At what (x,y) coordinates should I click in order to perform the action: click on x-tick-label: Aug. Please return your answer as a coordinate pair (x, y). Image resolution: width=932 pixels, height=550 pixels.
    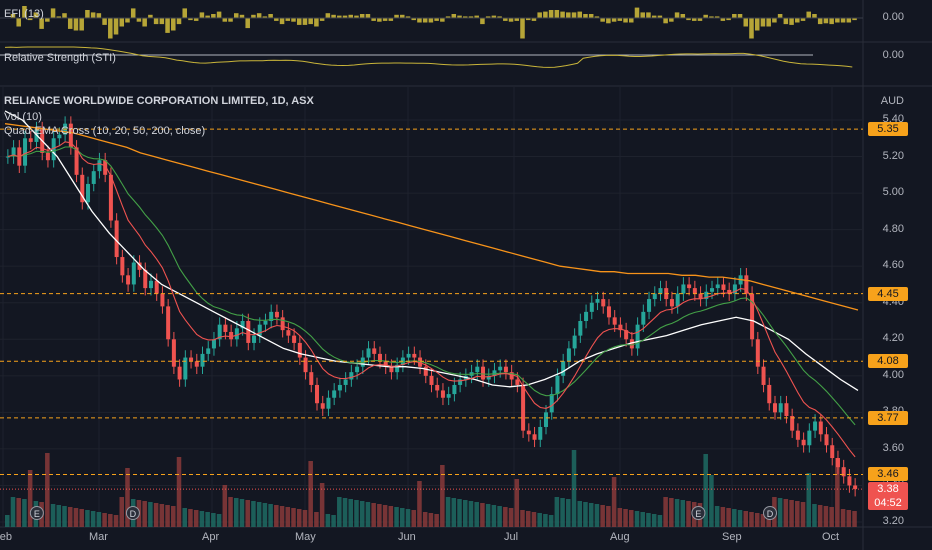
    Looking at the image, I should click on (620, 537).